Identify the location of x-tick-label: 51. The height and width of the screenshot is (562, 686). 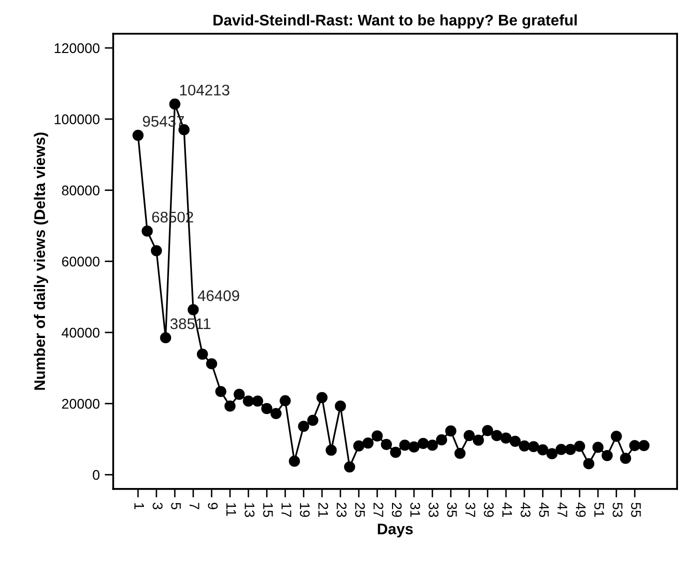
(599, 509).